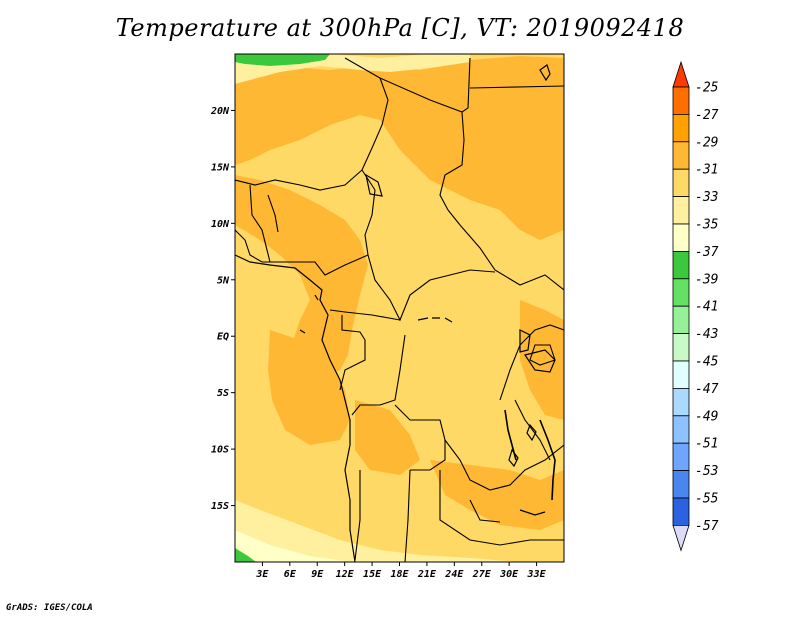  Describe the element at coordinates (707, 362) in the screenshot. I see `colorbar-level-label: -45` at that location.